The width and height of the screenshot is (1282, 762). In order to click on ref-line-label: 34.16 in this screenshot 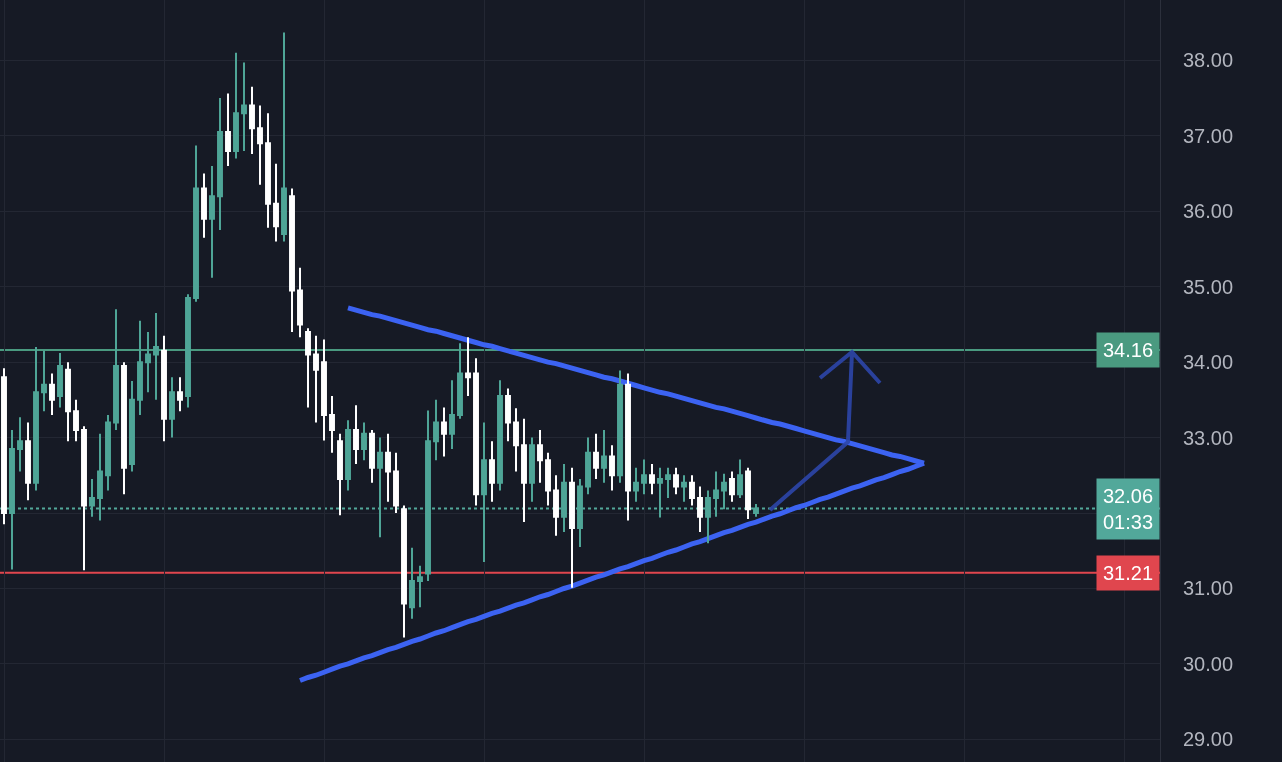, I will do `click(1128, 350)`.